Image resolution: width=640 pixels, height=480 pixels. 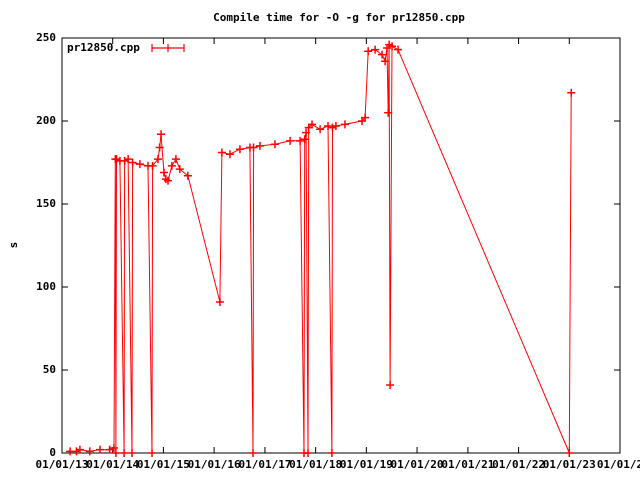 I want to click on x-tick-label: 01/01/16, so click(x=214, y=464).